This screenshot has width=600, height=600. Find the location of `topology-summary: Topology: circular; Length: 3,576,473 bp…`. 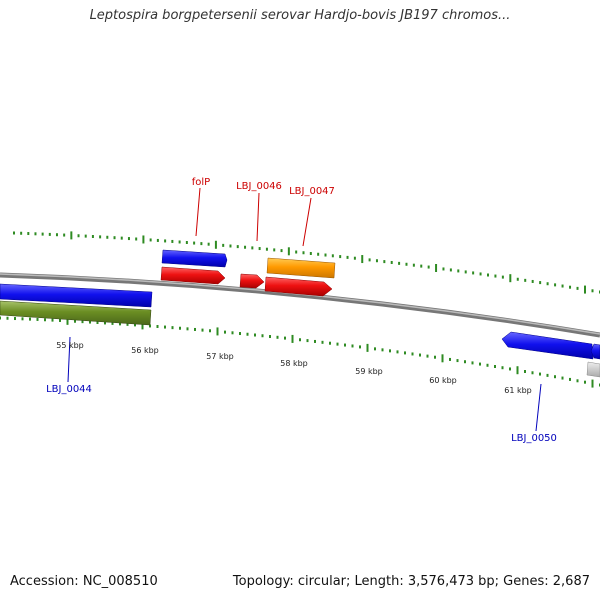

topology-summary: Topology: circular; Length: 3,576,473 bp… is located at coordinates (411, 581).